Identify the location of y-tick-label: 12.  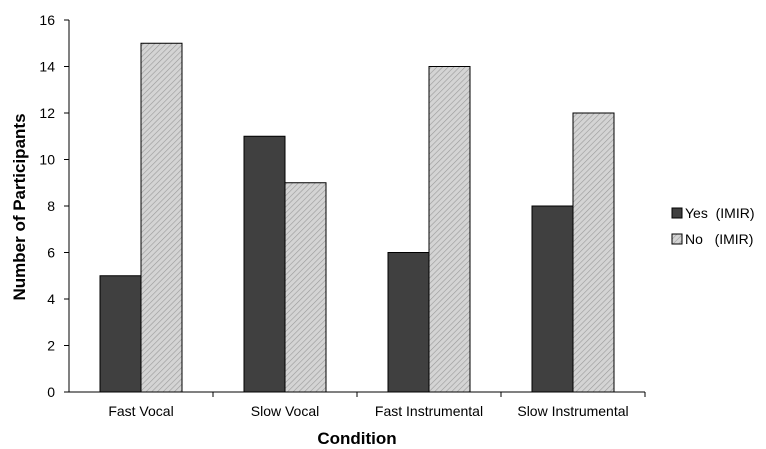
(47, 113).